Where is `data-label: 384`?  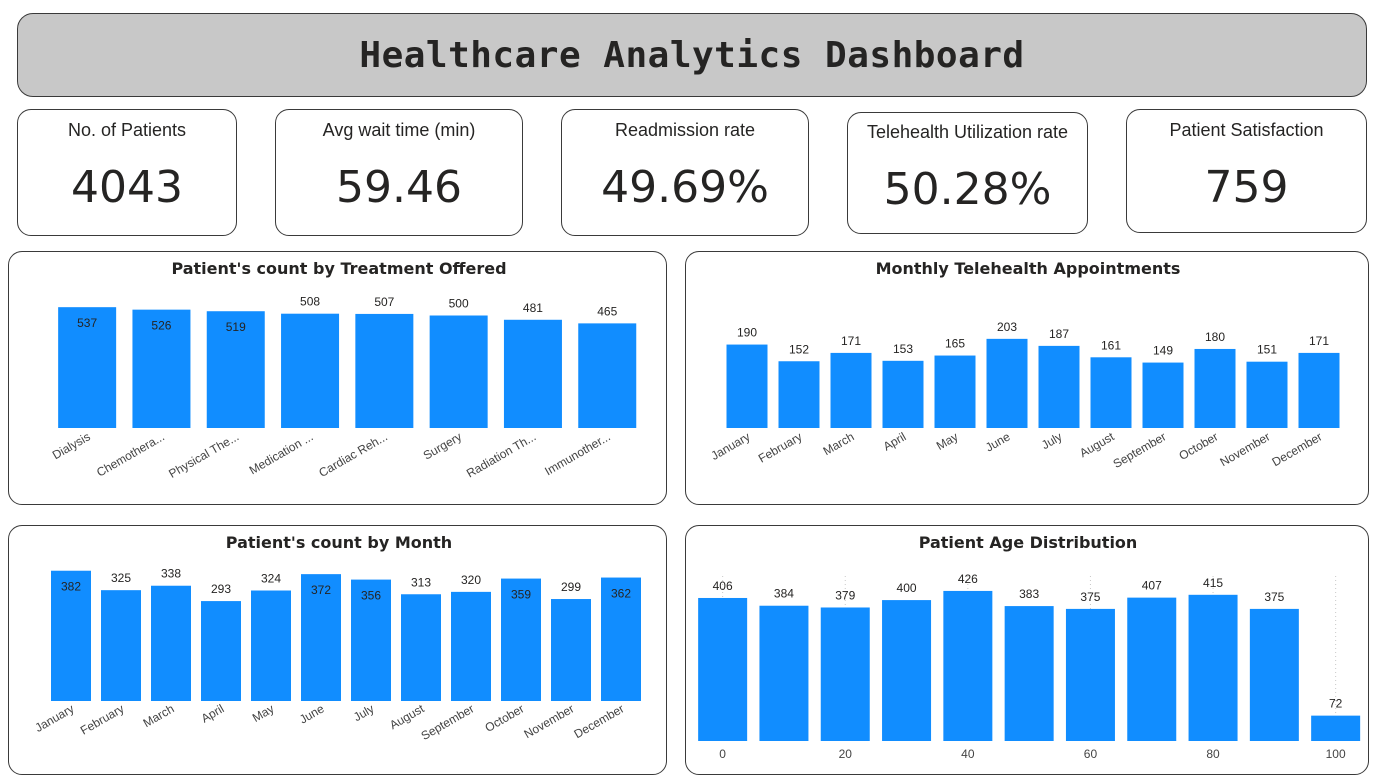 data-label: 384 is located at coordinates (784, 594).